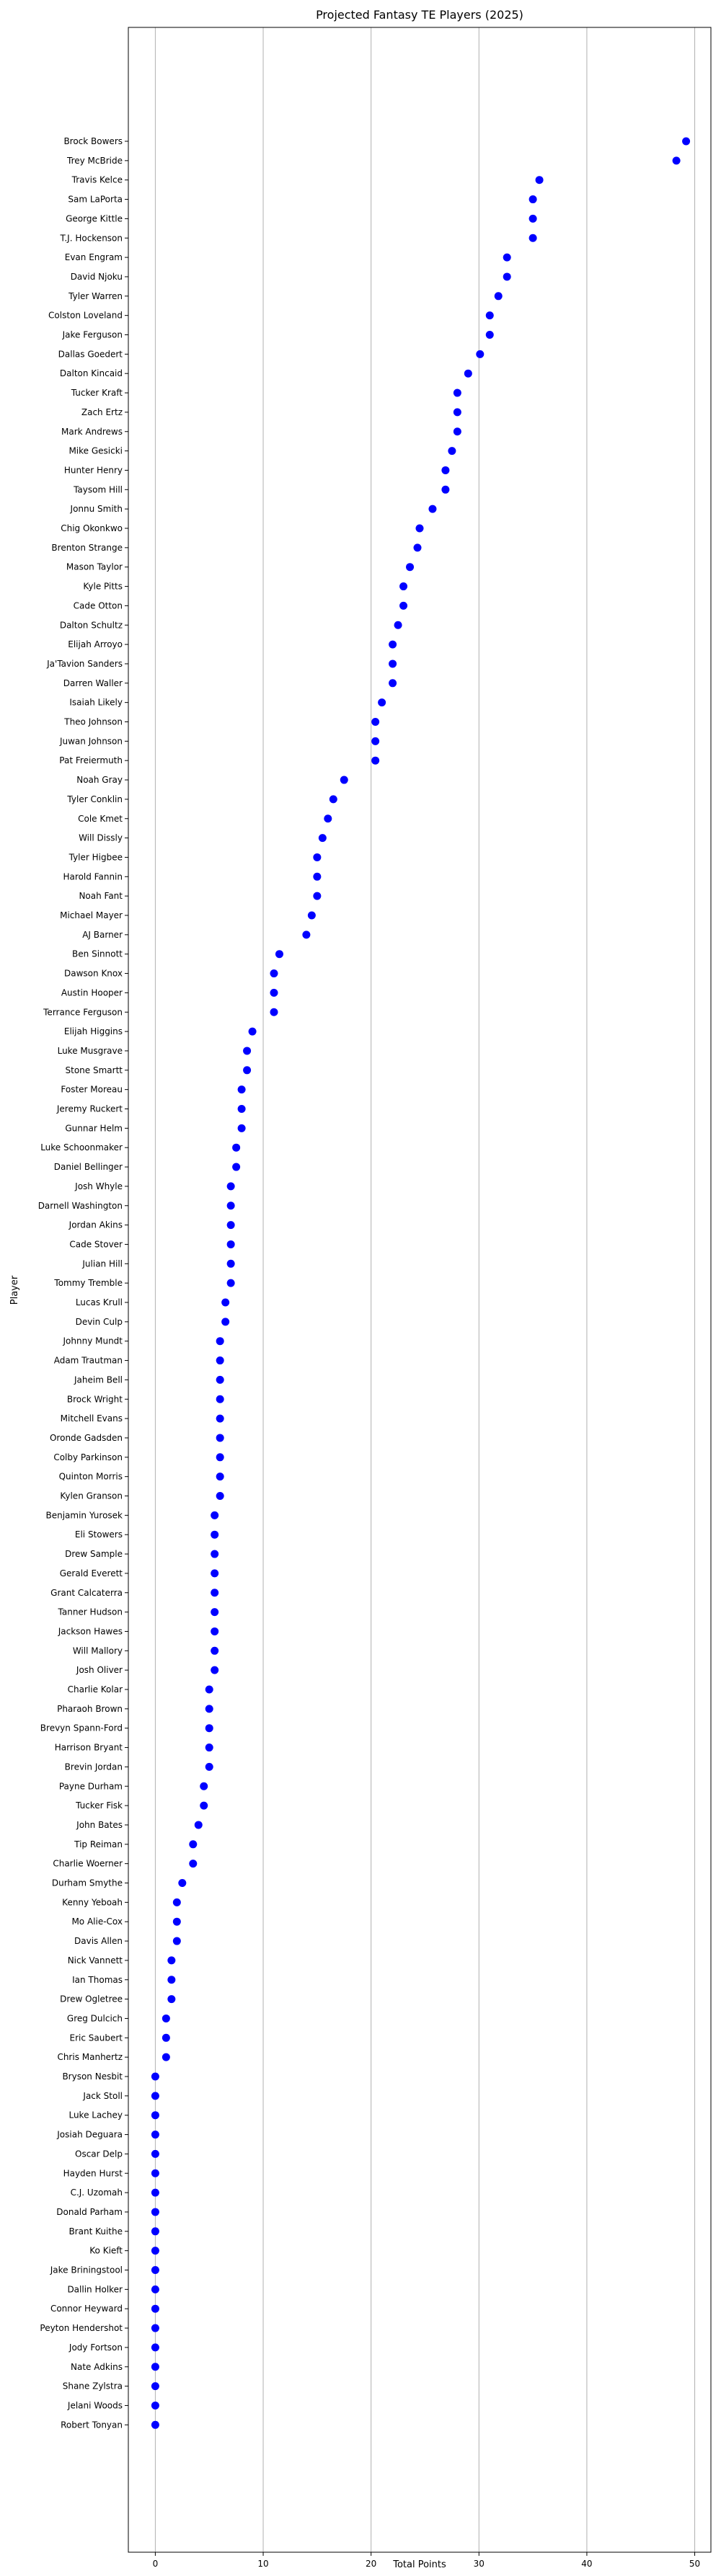 The image size is (721, 2576). What do you see at coordinates (95, 2115) in the screenshot?
I see `y-tick-label: Luke Lachey` at bounding box center [95, 2115].